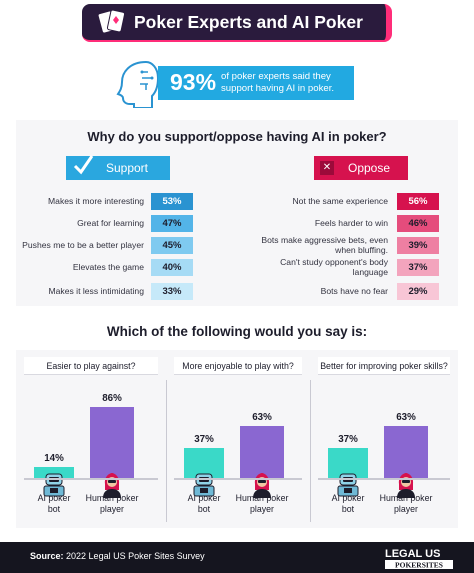 This screenshot has height=573, width=474. What do you see at coordinates (91, 366) in the screenshot?
I see `panel-question: Easier to play against?` at bounding box center [91, 366].